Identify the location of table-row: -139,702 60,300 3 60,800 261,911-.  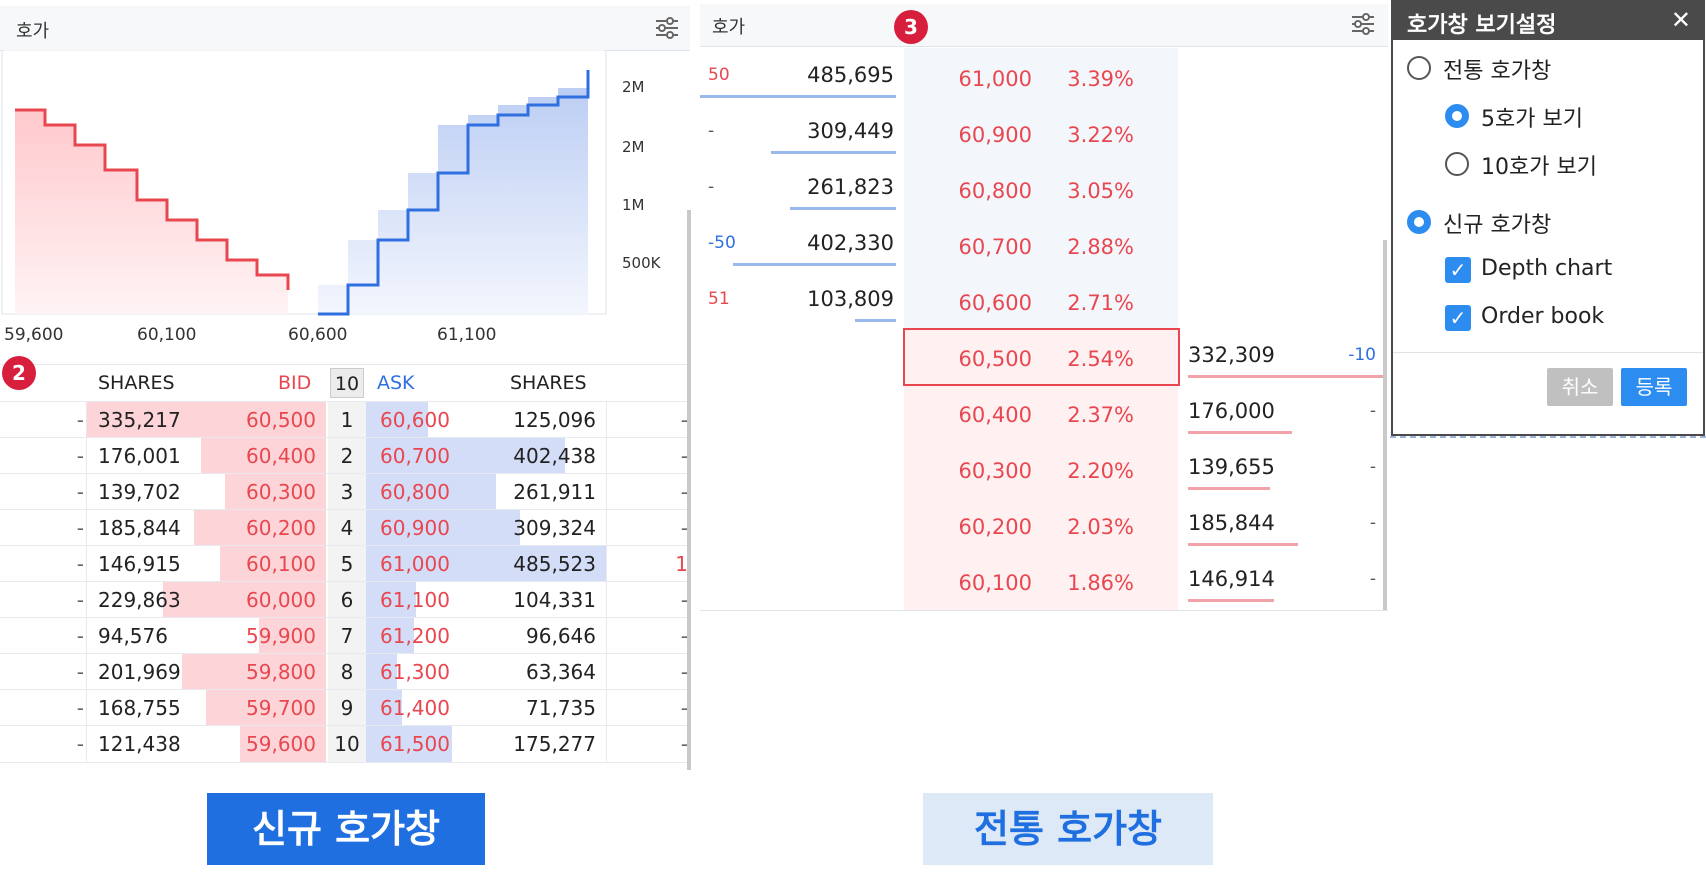
(345, 491).